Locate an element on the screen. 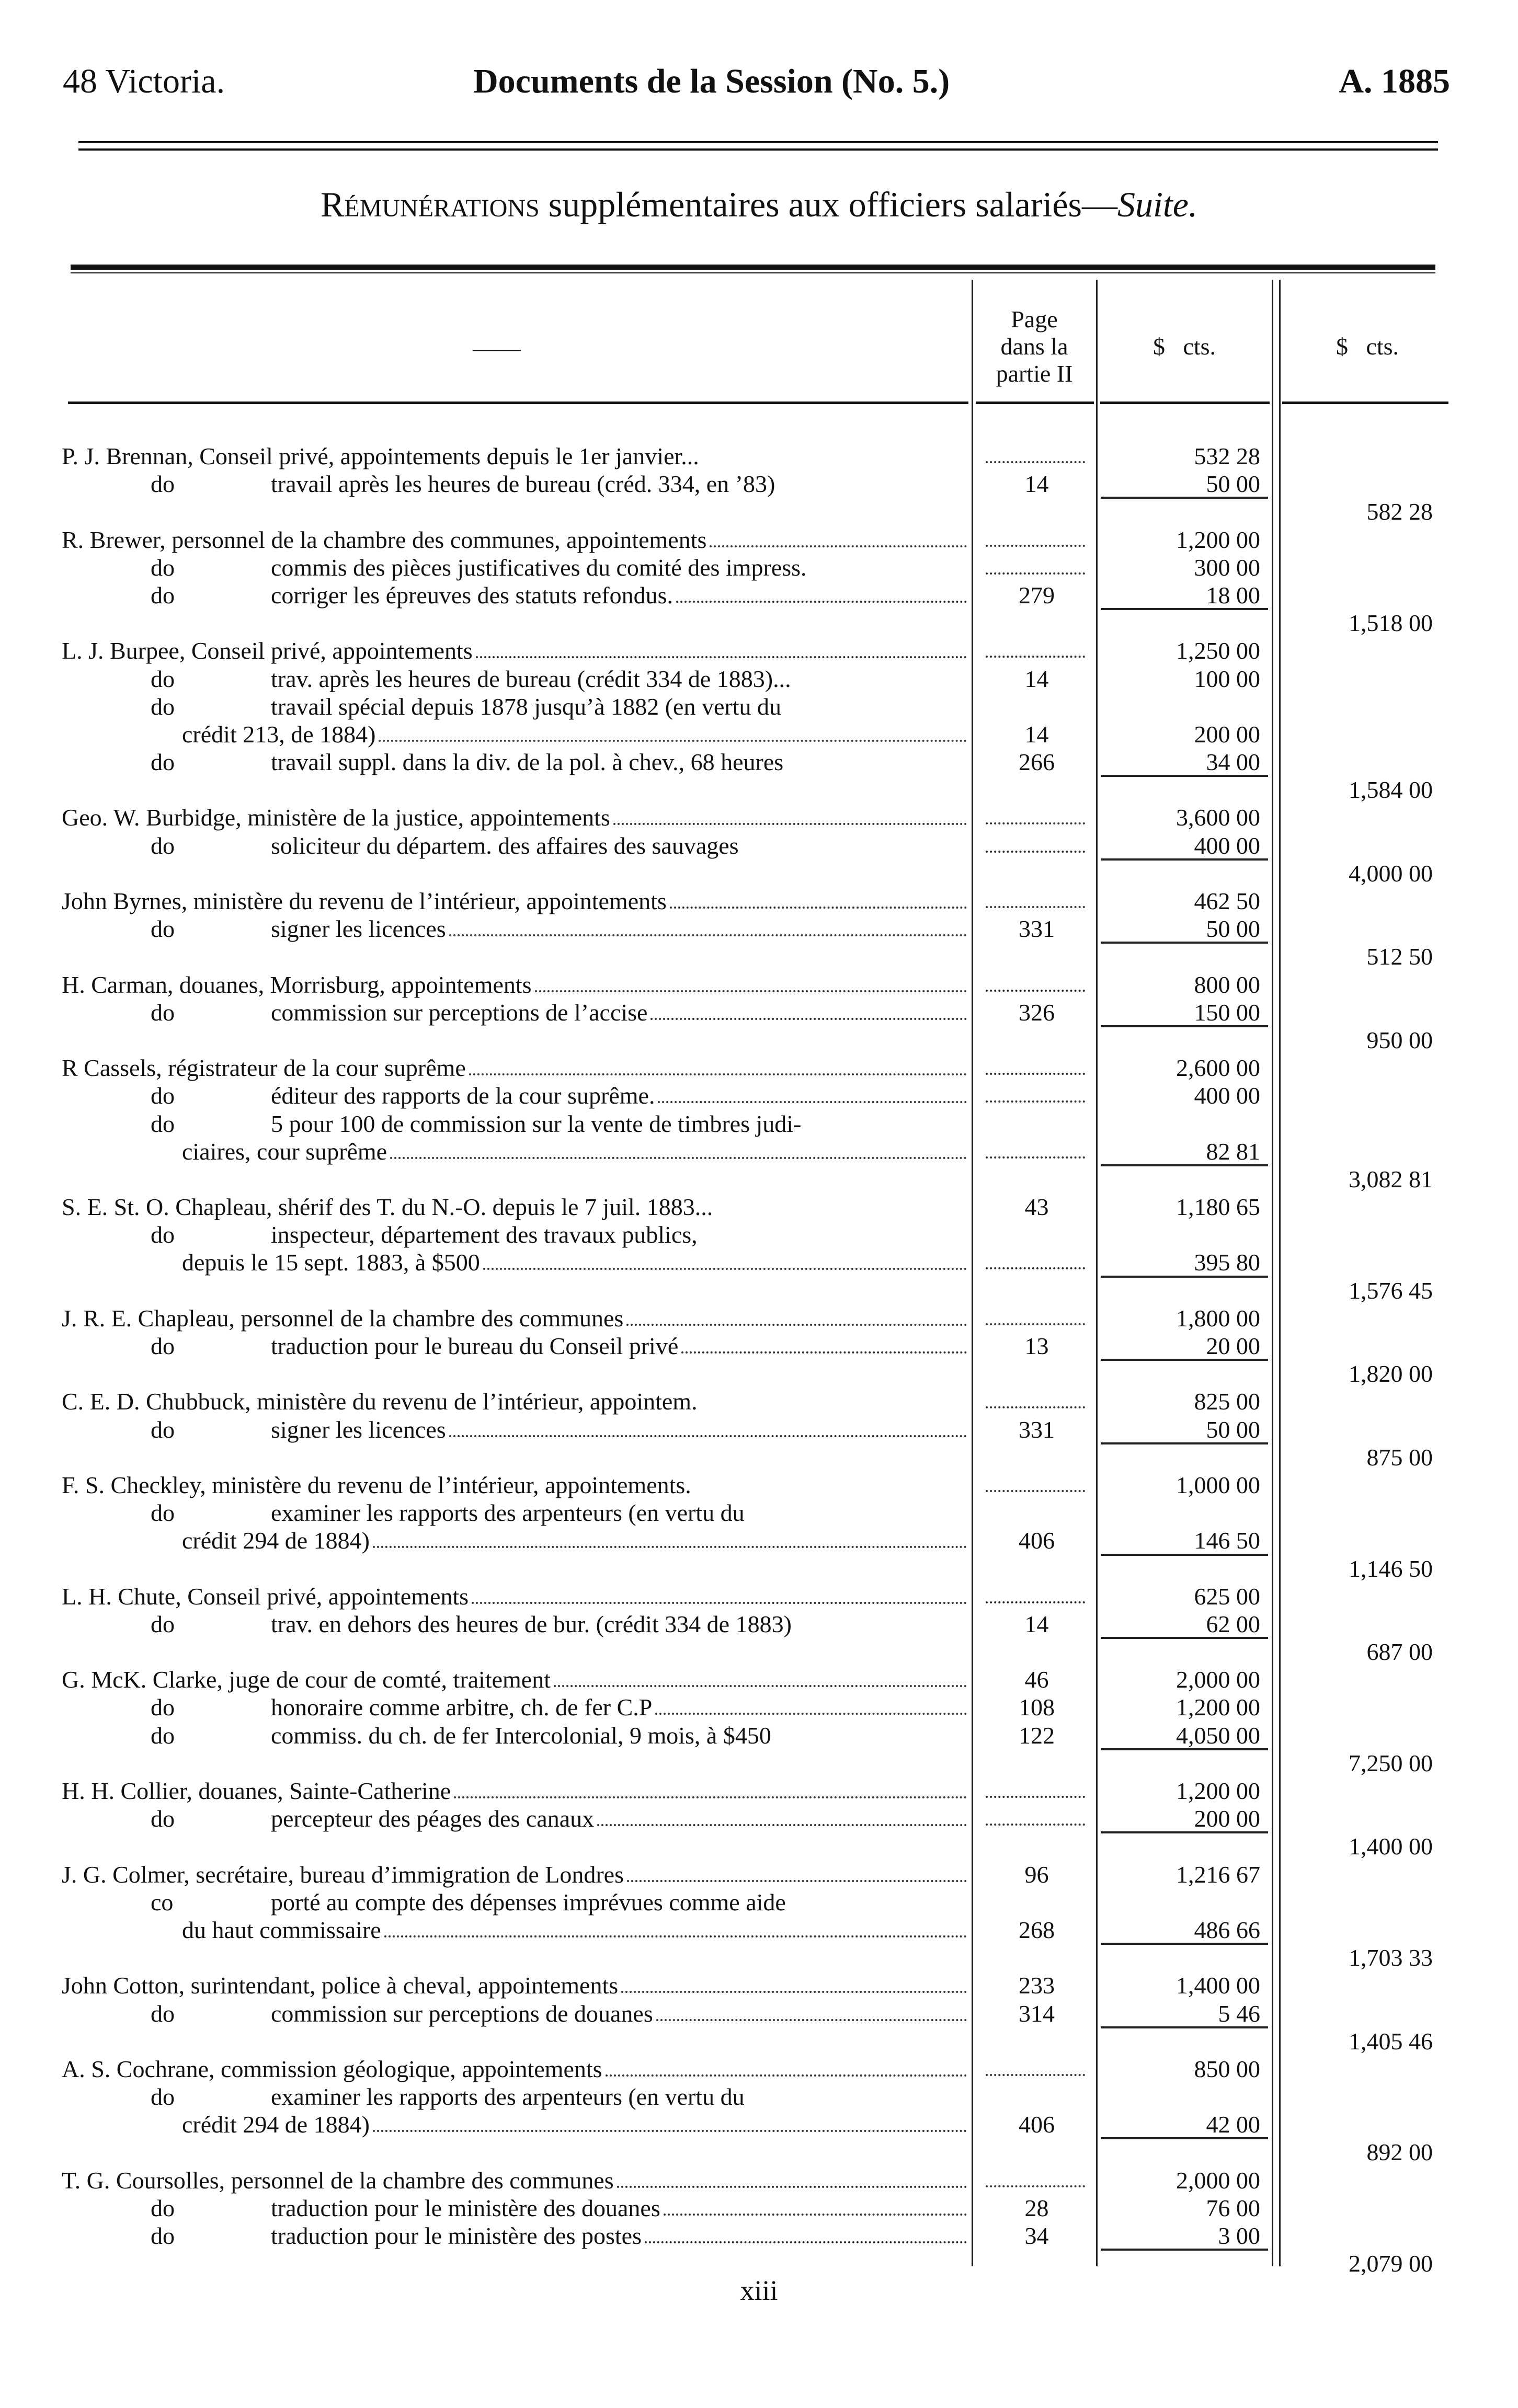 The width and height of the screenshot is (1518, 2408). total-row: 7,250 00 is located at coordinates (759, 1762).